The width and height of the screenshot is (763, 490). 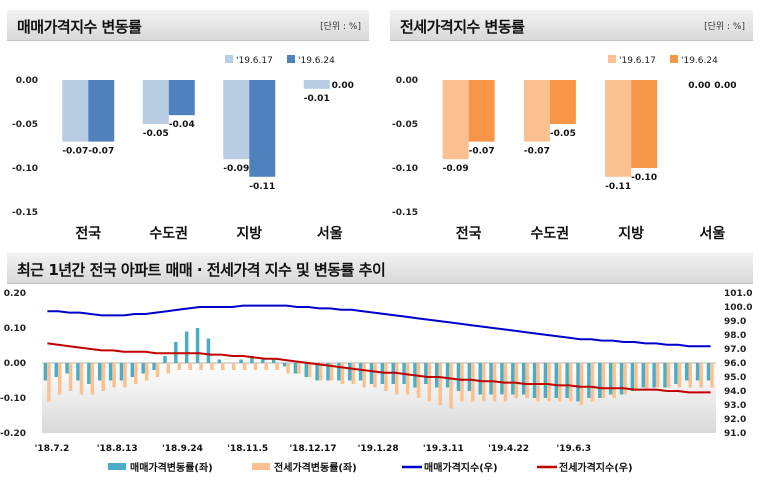 I want to click on sales-data-label: -0.09, so click(x=236, y=169).